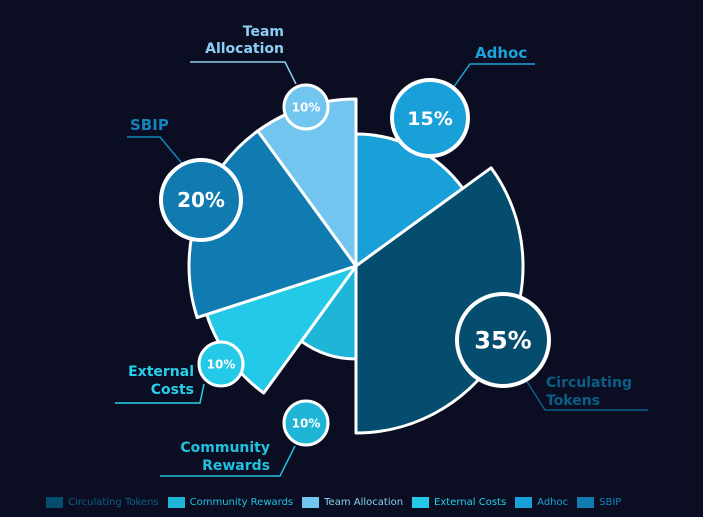 This screenshot has height=517, width=703. I want to click on value-label-community-rewards: 10%, so click(306, 423).